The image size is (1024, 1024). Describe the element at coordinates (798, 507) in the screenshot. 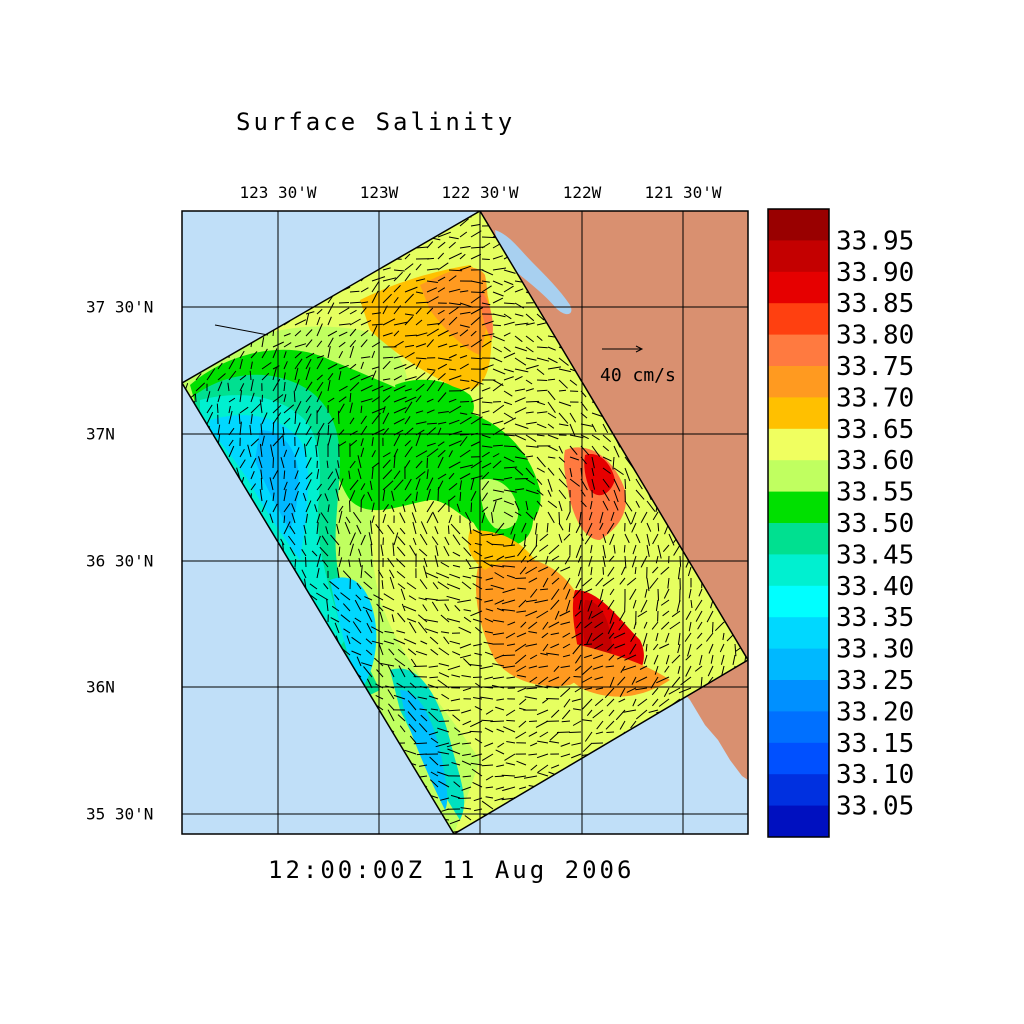

I see `colorbar-swatch` at that location.